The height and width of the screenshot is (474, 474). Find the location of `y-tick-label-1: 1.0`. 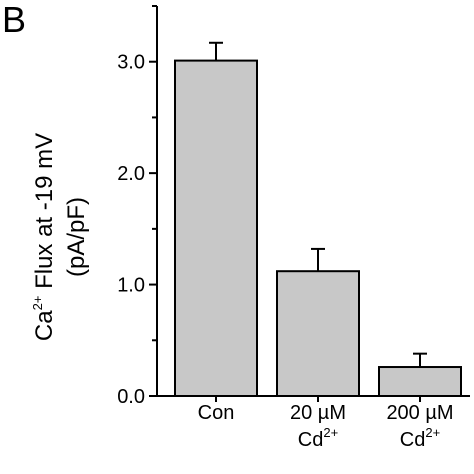

y-tick-label-1: 1.0 is located at coordinates (131, 286).